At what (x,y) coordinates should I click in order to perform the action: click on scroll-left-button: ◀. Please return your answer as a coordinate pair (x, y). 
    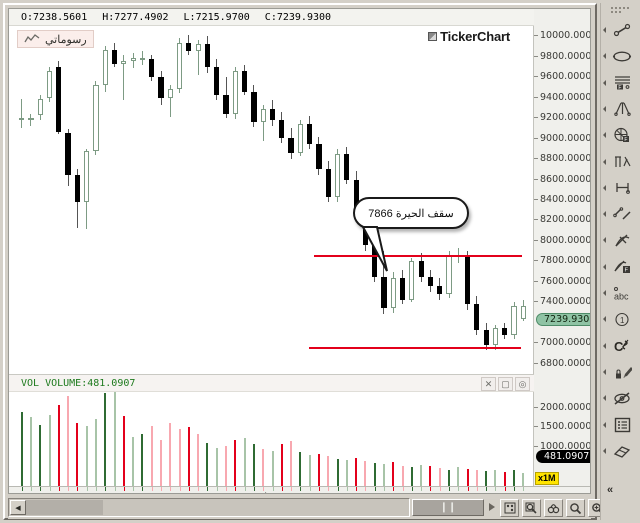
    Looking at the image, I should click on (18, 507).